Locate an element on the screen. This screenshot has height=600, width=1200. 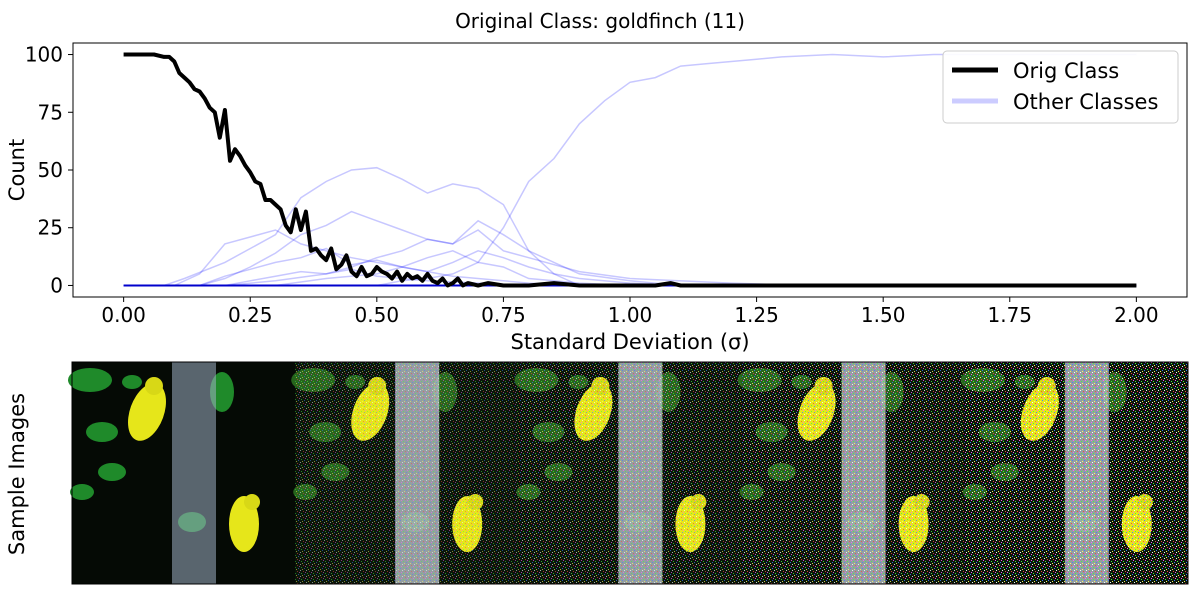
x-tick-label: 0.75 is located at coordinates (503, 315).